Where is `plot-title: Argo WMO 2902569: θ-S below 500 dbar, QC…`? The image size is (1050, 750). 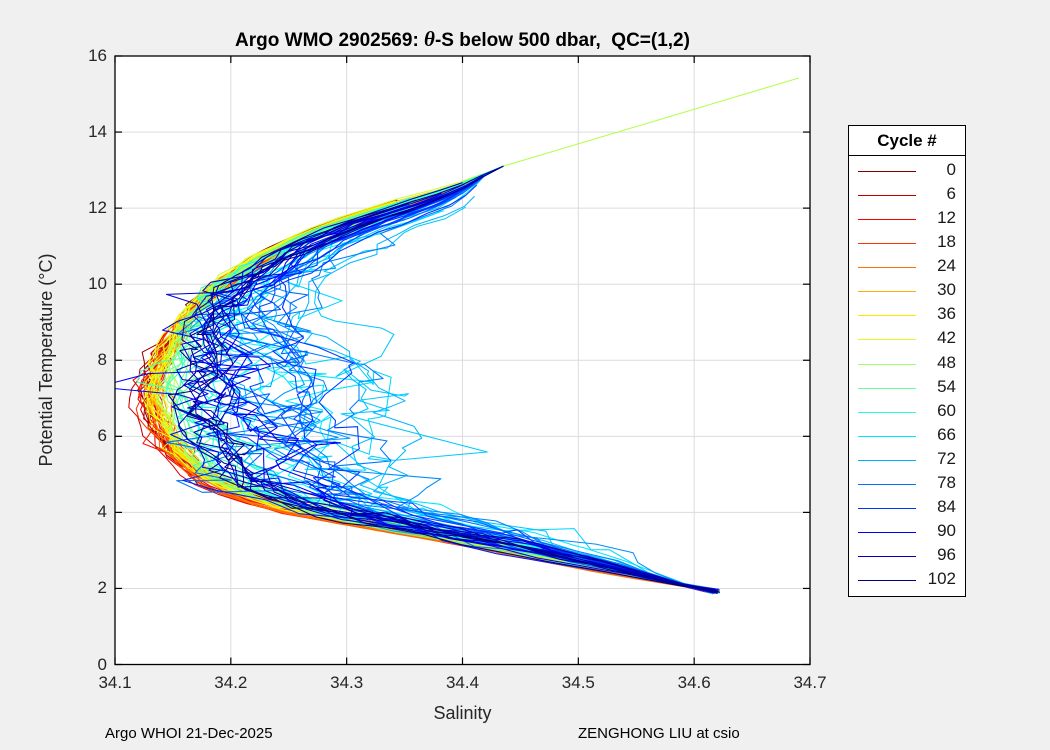 plot-title: Argo WMO 2902569: θ-S below 500 dbar, QC… is located at coordinates (462, 39).